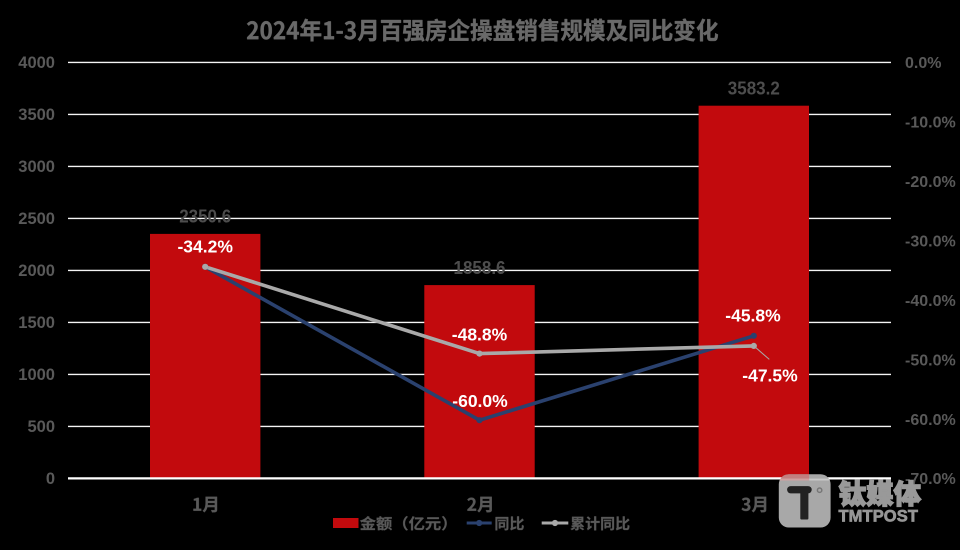 The width and height of the screenshot is (960, 550). I want to click on svg-text: 4000, so click(36, 63).